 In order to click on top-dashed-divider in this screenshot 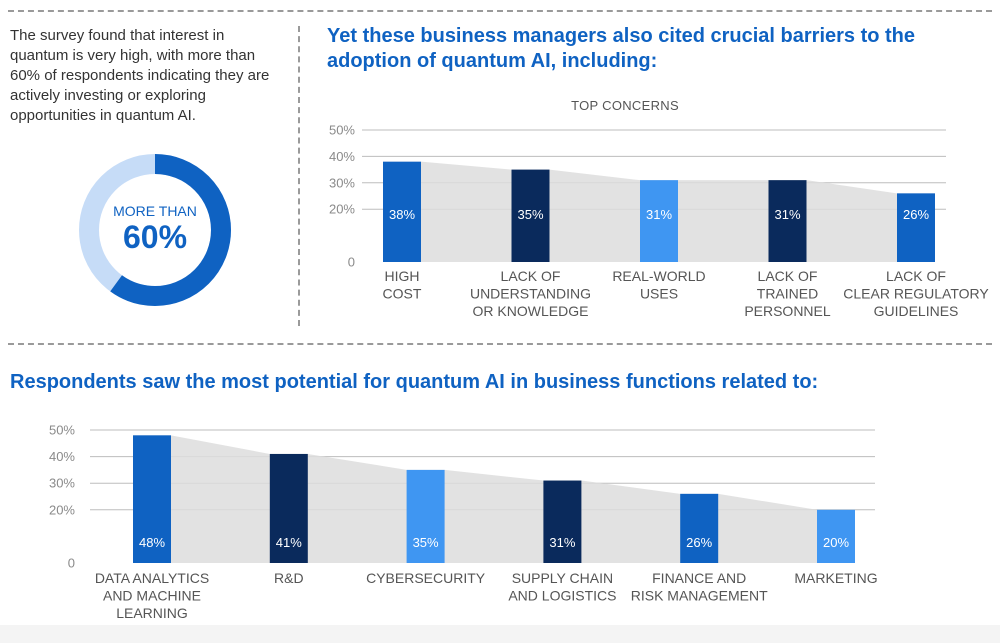, I will do `click(500, 11)`.